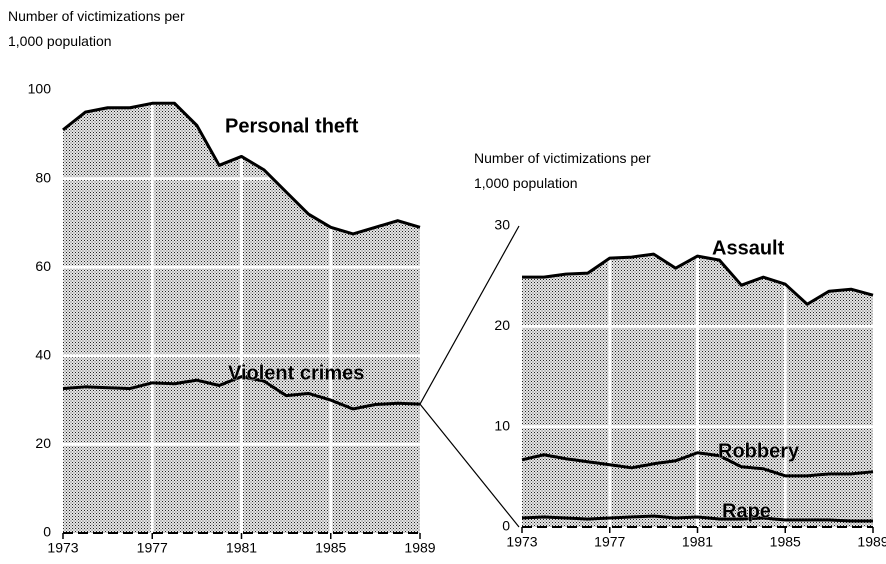  I want to click on y-tick-label: 80, so click(43, 177).